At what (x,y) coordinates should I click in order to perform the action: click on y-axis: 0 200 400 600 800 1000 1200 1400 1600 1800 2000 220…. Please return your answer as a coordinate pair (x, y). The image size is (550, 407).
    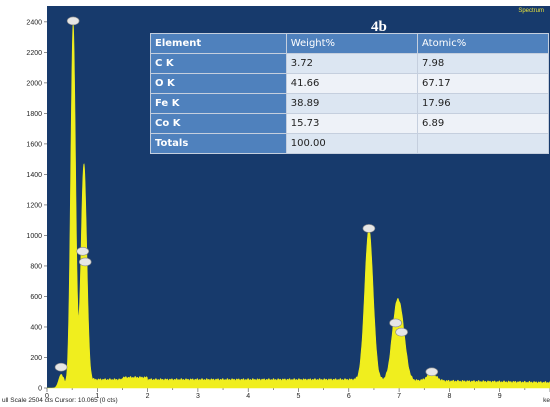
    Looking at the image, I should click on (36, 206).